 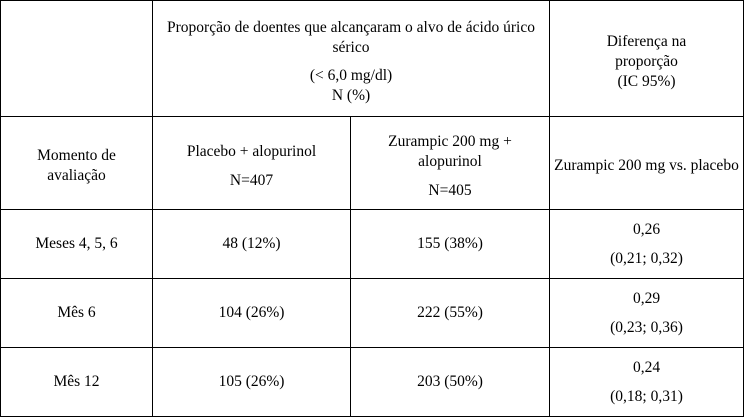 I want to click on diff-cell: 0,26 (0,21; 0,32), so click(x=646, y=244).